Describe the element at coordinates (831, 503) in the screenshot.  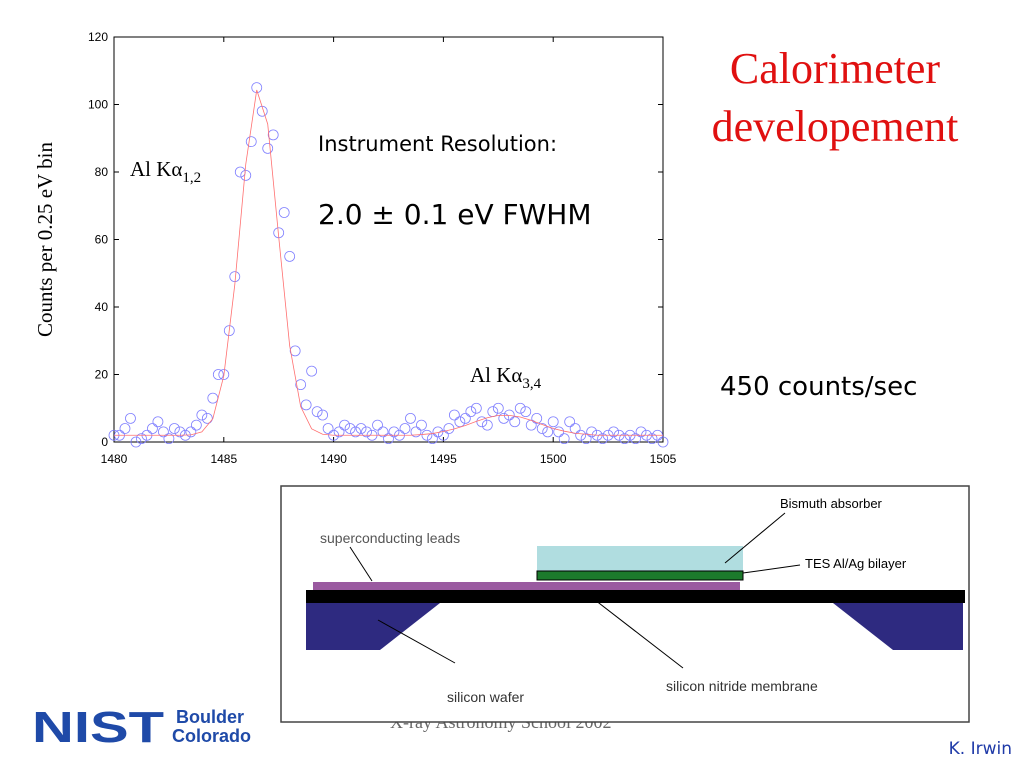
I see `label-bismuth: Bismuth absorber` at that location.